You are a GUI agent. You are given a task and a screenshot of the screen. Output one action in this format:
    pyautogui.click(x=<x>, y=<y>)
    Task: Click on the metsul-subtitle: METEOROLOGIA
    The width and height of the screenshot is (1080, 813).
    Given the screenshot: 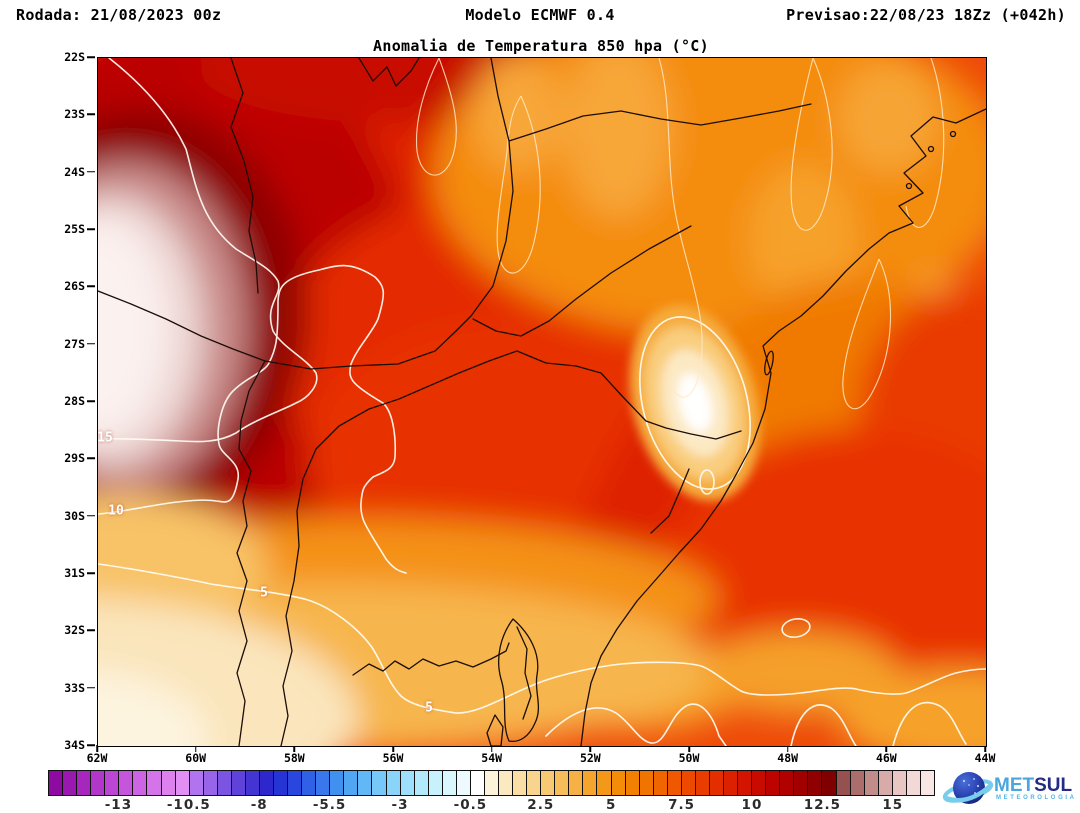 What is the action you would take?
    pyautogui.click(x=1036, y=798)
    